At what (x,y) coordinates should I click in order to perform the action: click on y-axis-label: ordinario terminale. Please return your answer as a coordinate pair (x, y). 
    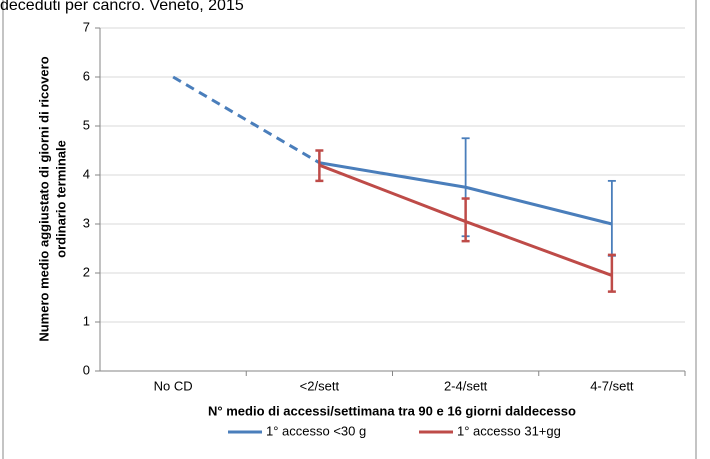
    Looking at the image, I should click on (60, 199).